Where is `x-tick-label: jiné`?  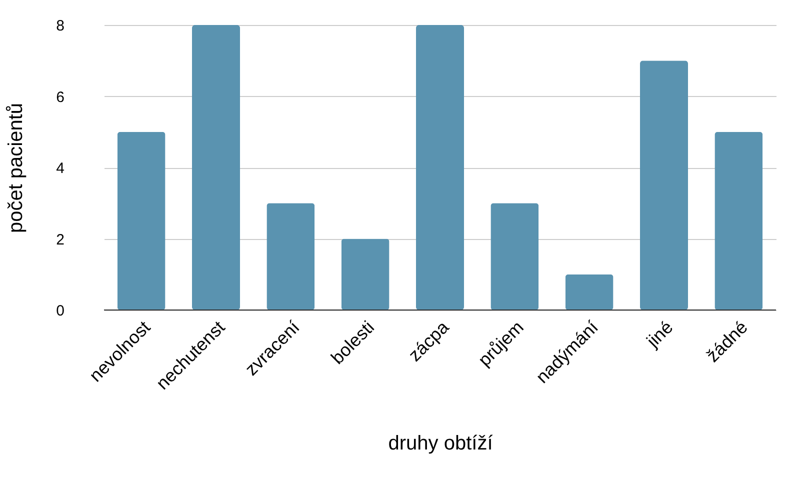 x-tick-label: jiné is located at coordinates (659, 334).